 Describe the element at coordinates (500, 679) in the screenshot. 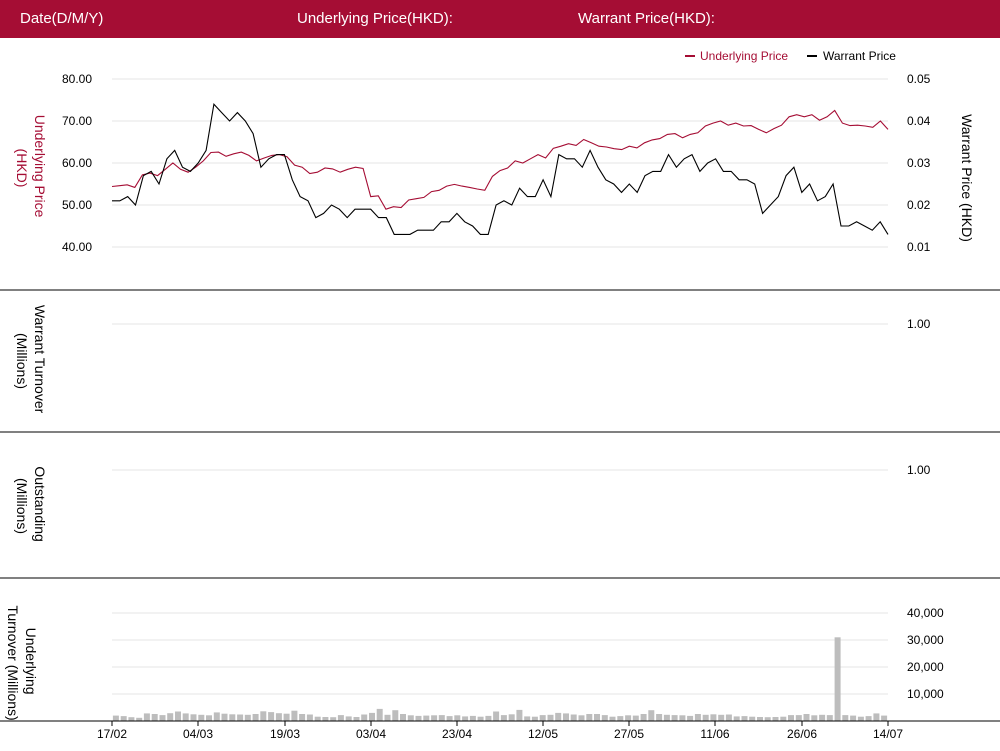

I see `turnover-bars` at that location.